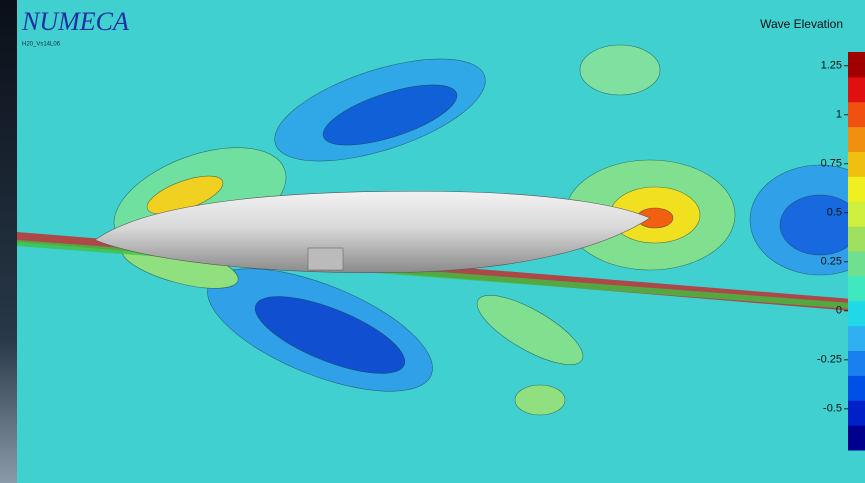  I want to click on backdrop, so click(8, 241).